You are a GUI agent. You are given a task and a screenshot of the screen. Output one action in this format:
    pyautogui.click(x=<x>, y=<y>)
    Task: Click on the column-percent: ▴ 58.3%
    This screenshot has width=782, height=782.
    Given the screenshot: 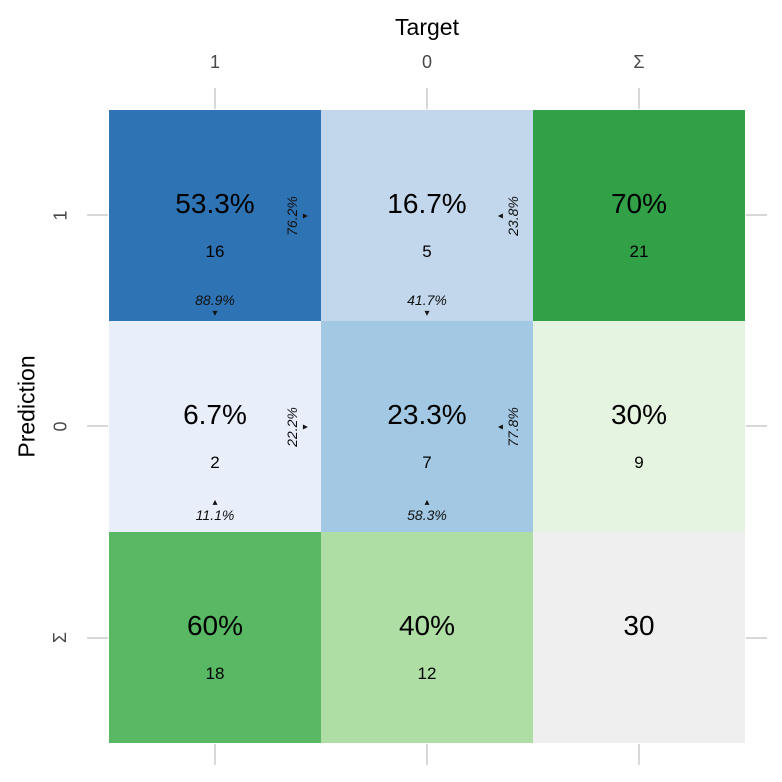 What is the action you would take?
    pyautogui.click(x=427, y=511)
    